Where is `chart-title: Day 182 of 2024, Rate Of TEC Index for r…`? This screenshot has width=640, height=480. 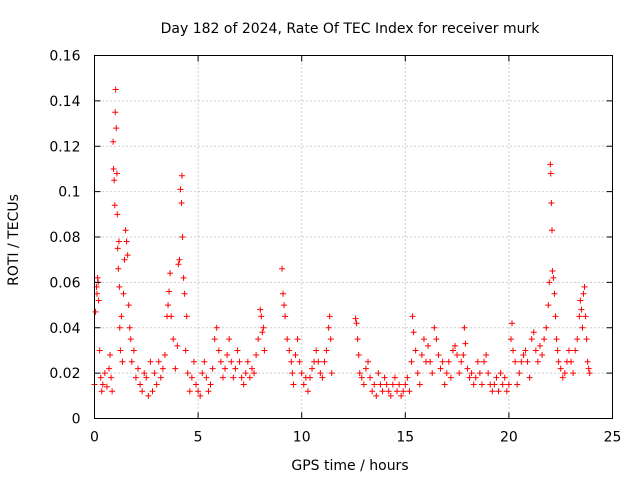 chart-title: Day 182 of 2024, Rate Of TEC Index for r… is located at coordinates (351, 29).